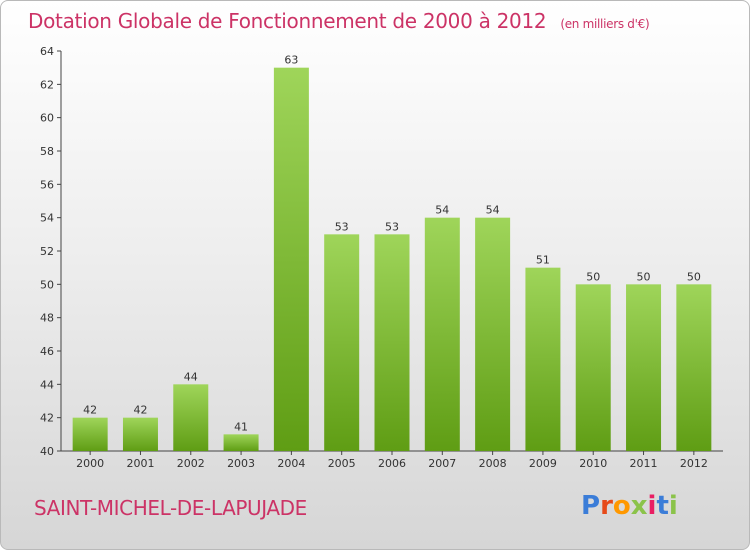 The image size is (750, 550). Describe the element at coordinates (291, 463) in the screenshot. I see `x-tick-label: 2004` at that location.